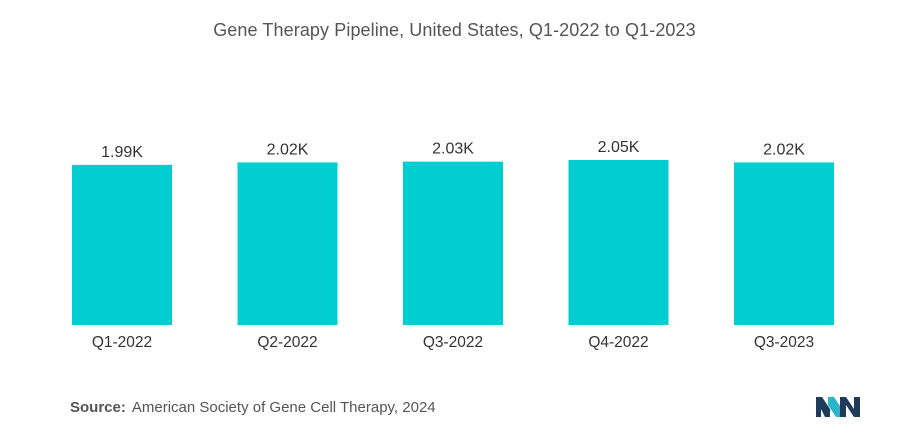 This screenshot has height=439, width=909. What do you see at coordinates (784, 243) in the screenshot?
I see `bar-q3-2023` at bounding box center [784, 243].